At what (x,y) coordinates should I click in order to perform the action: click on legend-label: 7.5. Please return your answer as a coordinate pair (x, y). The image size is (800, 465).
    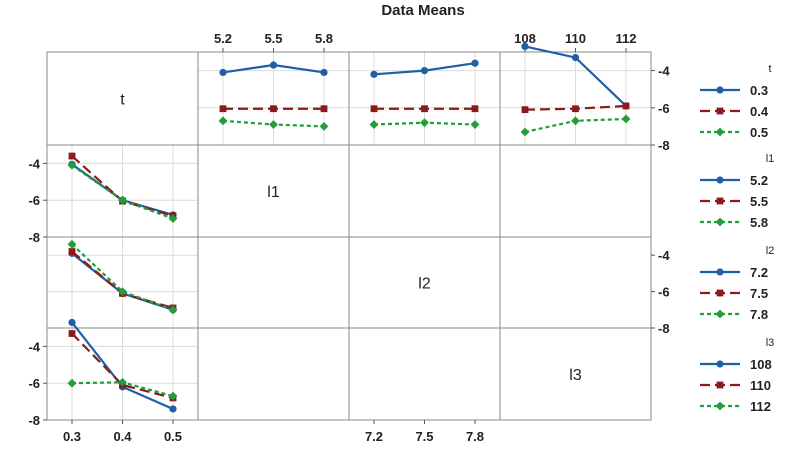
    Looking at the image, I should click on (759, 293).